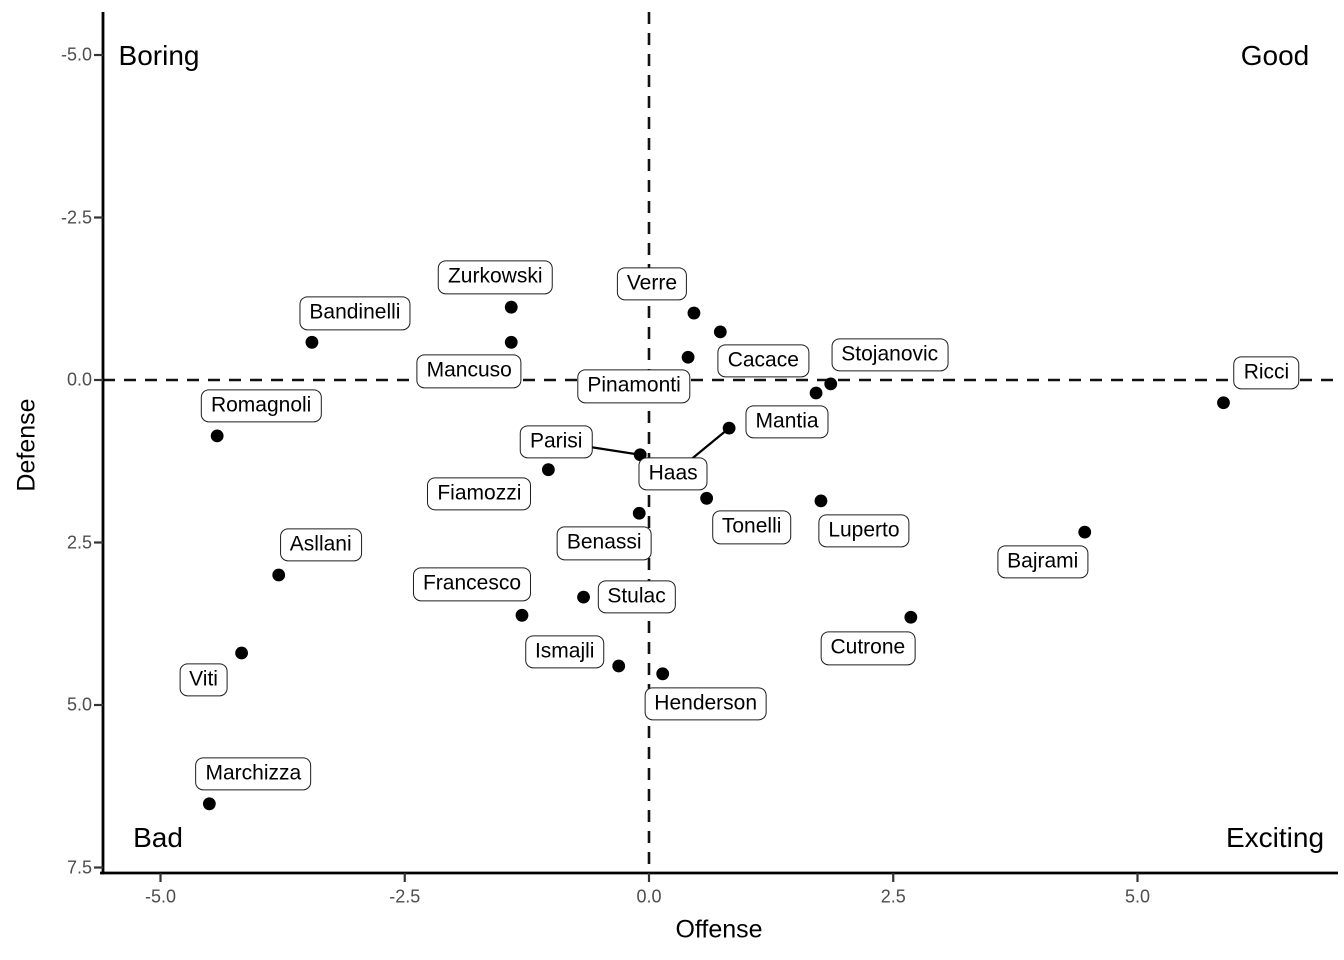 Image resolution: width=1344 pixels, height=960 pixels. I want to click on point-label-zurkowski: Zurkowski, so click(495, 277).